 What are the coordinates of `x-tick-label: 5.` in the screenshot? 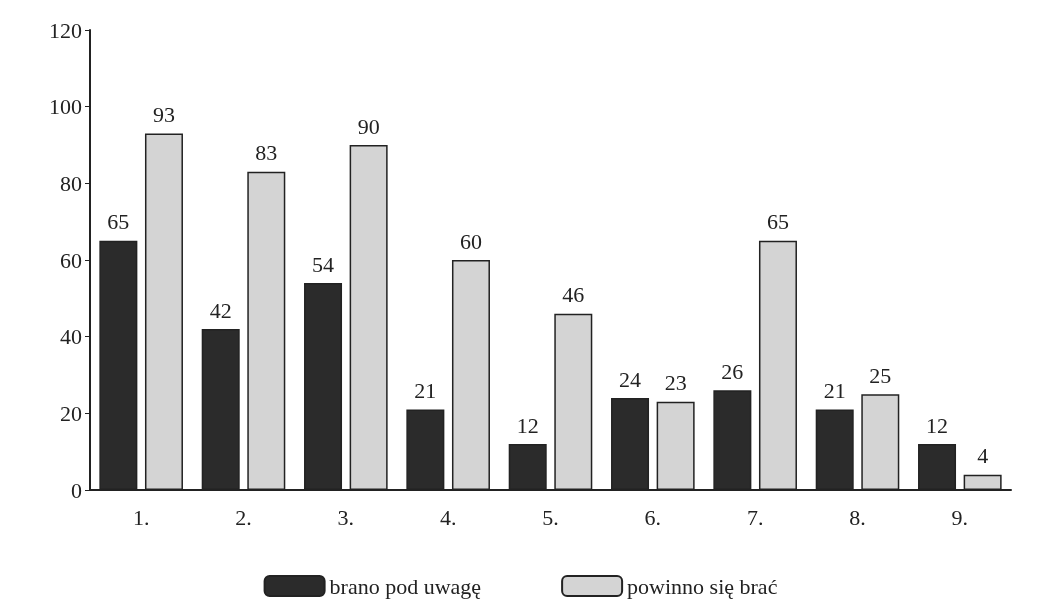 It's located at (550, 517).